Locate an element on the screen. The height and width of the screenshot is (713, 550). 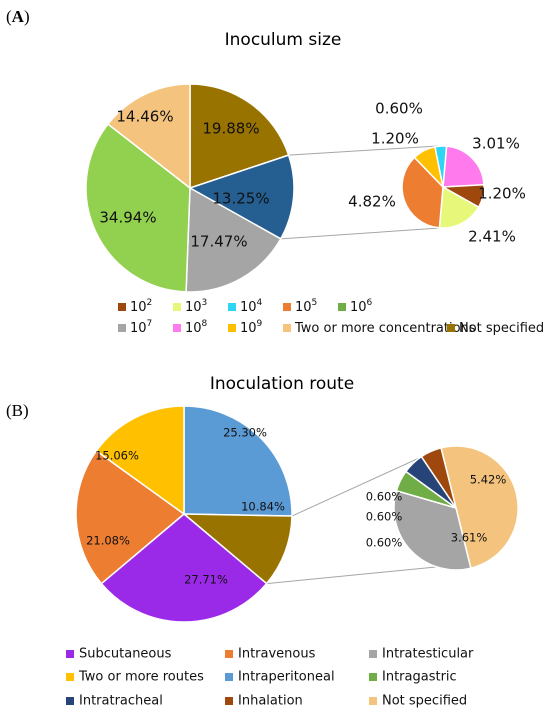
chart-b-sub-label-inhalation: 0.60% is located at coordinates (384, 497).